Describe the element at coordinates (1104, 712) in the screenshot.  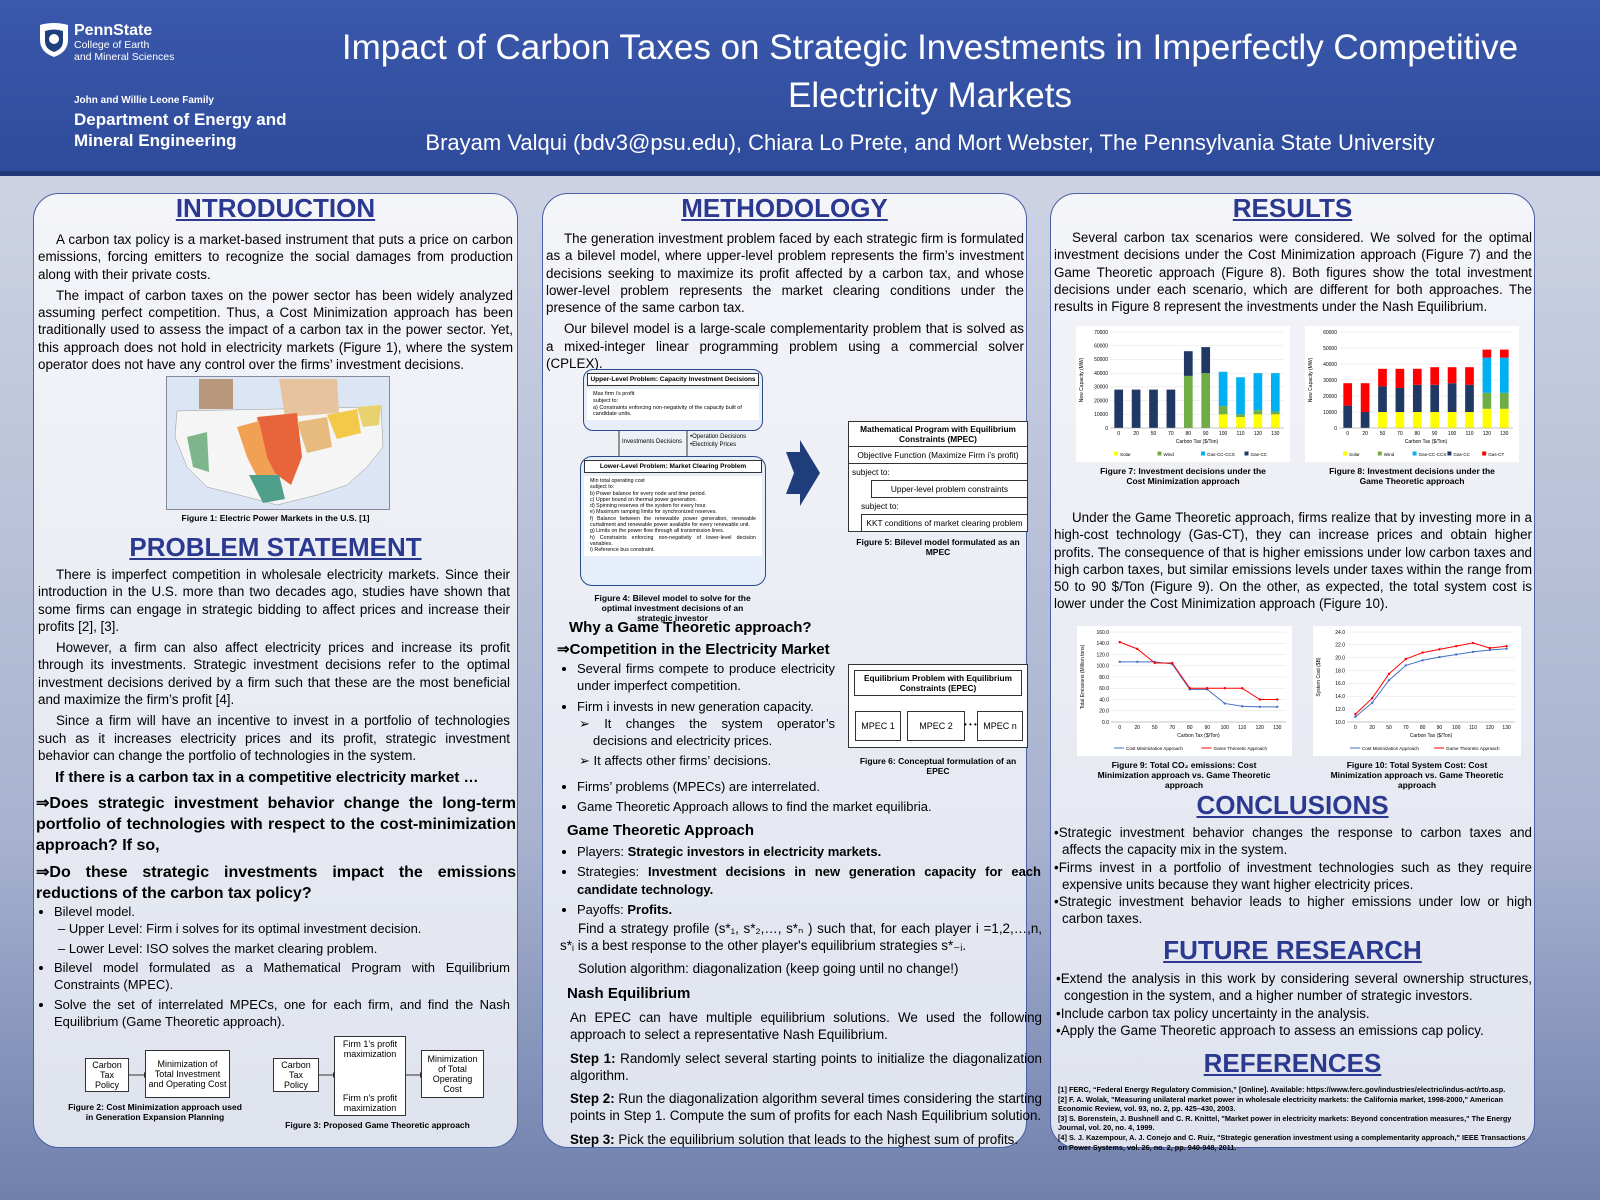
I see `y-tick-label: 20.0` at that location.